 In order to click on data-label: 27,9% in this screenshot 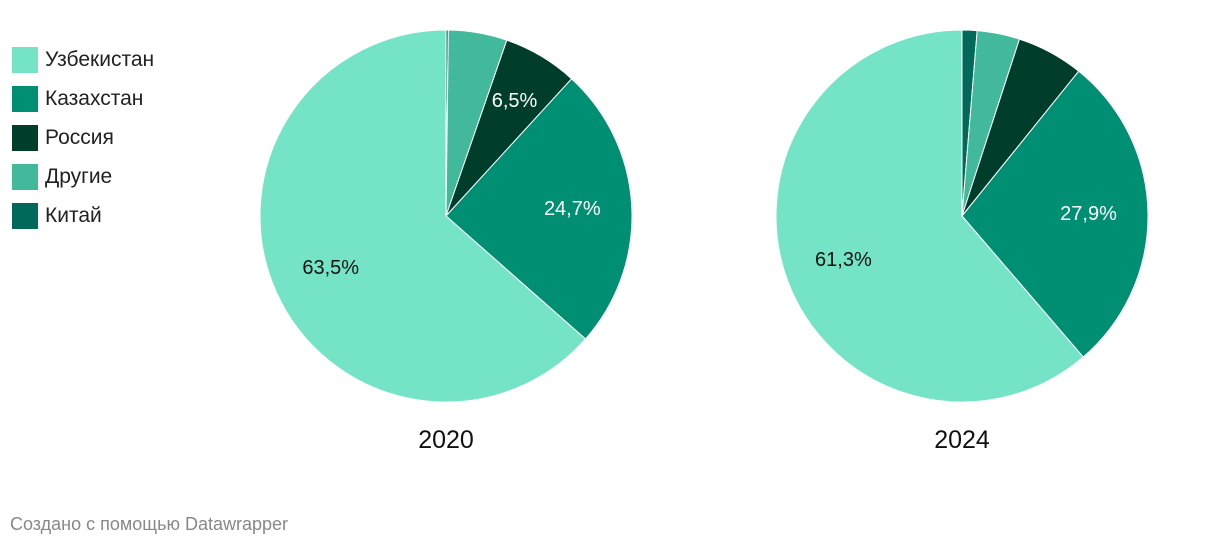, I will do `click(1088, 214)`.